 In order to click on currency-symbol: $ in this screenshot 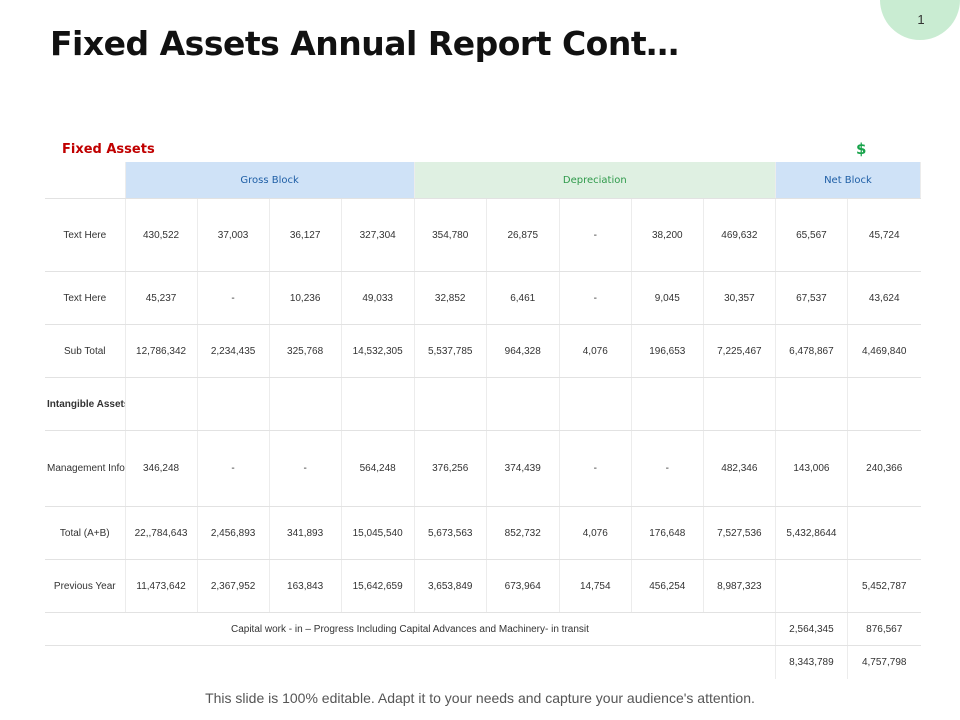, I will do `click(861, 149)`.